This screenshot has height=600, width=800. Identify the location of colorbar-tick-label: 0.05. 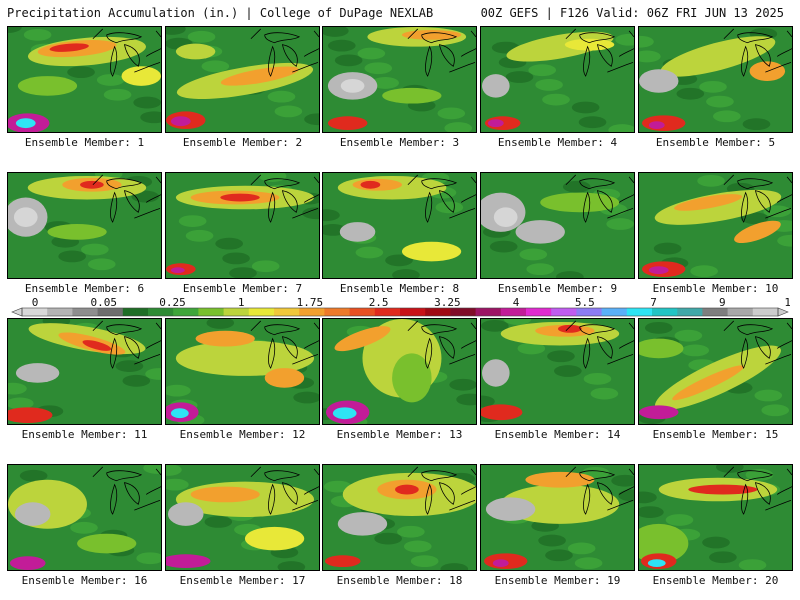
(103, 302).